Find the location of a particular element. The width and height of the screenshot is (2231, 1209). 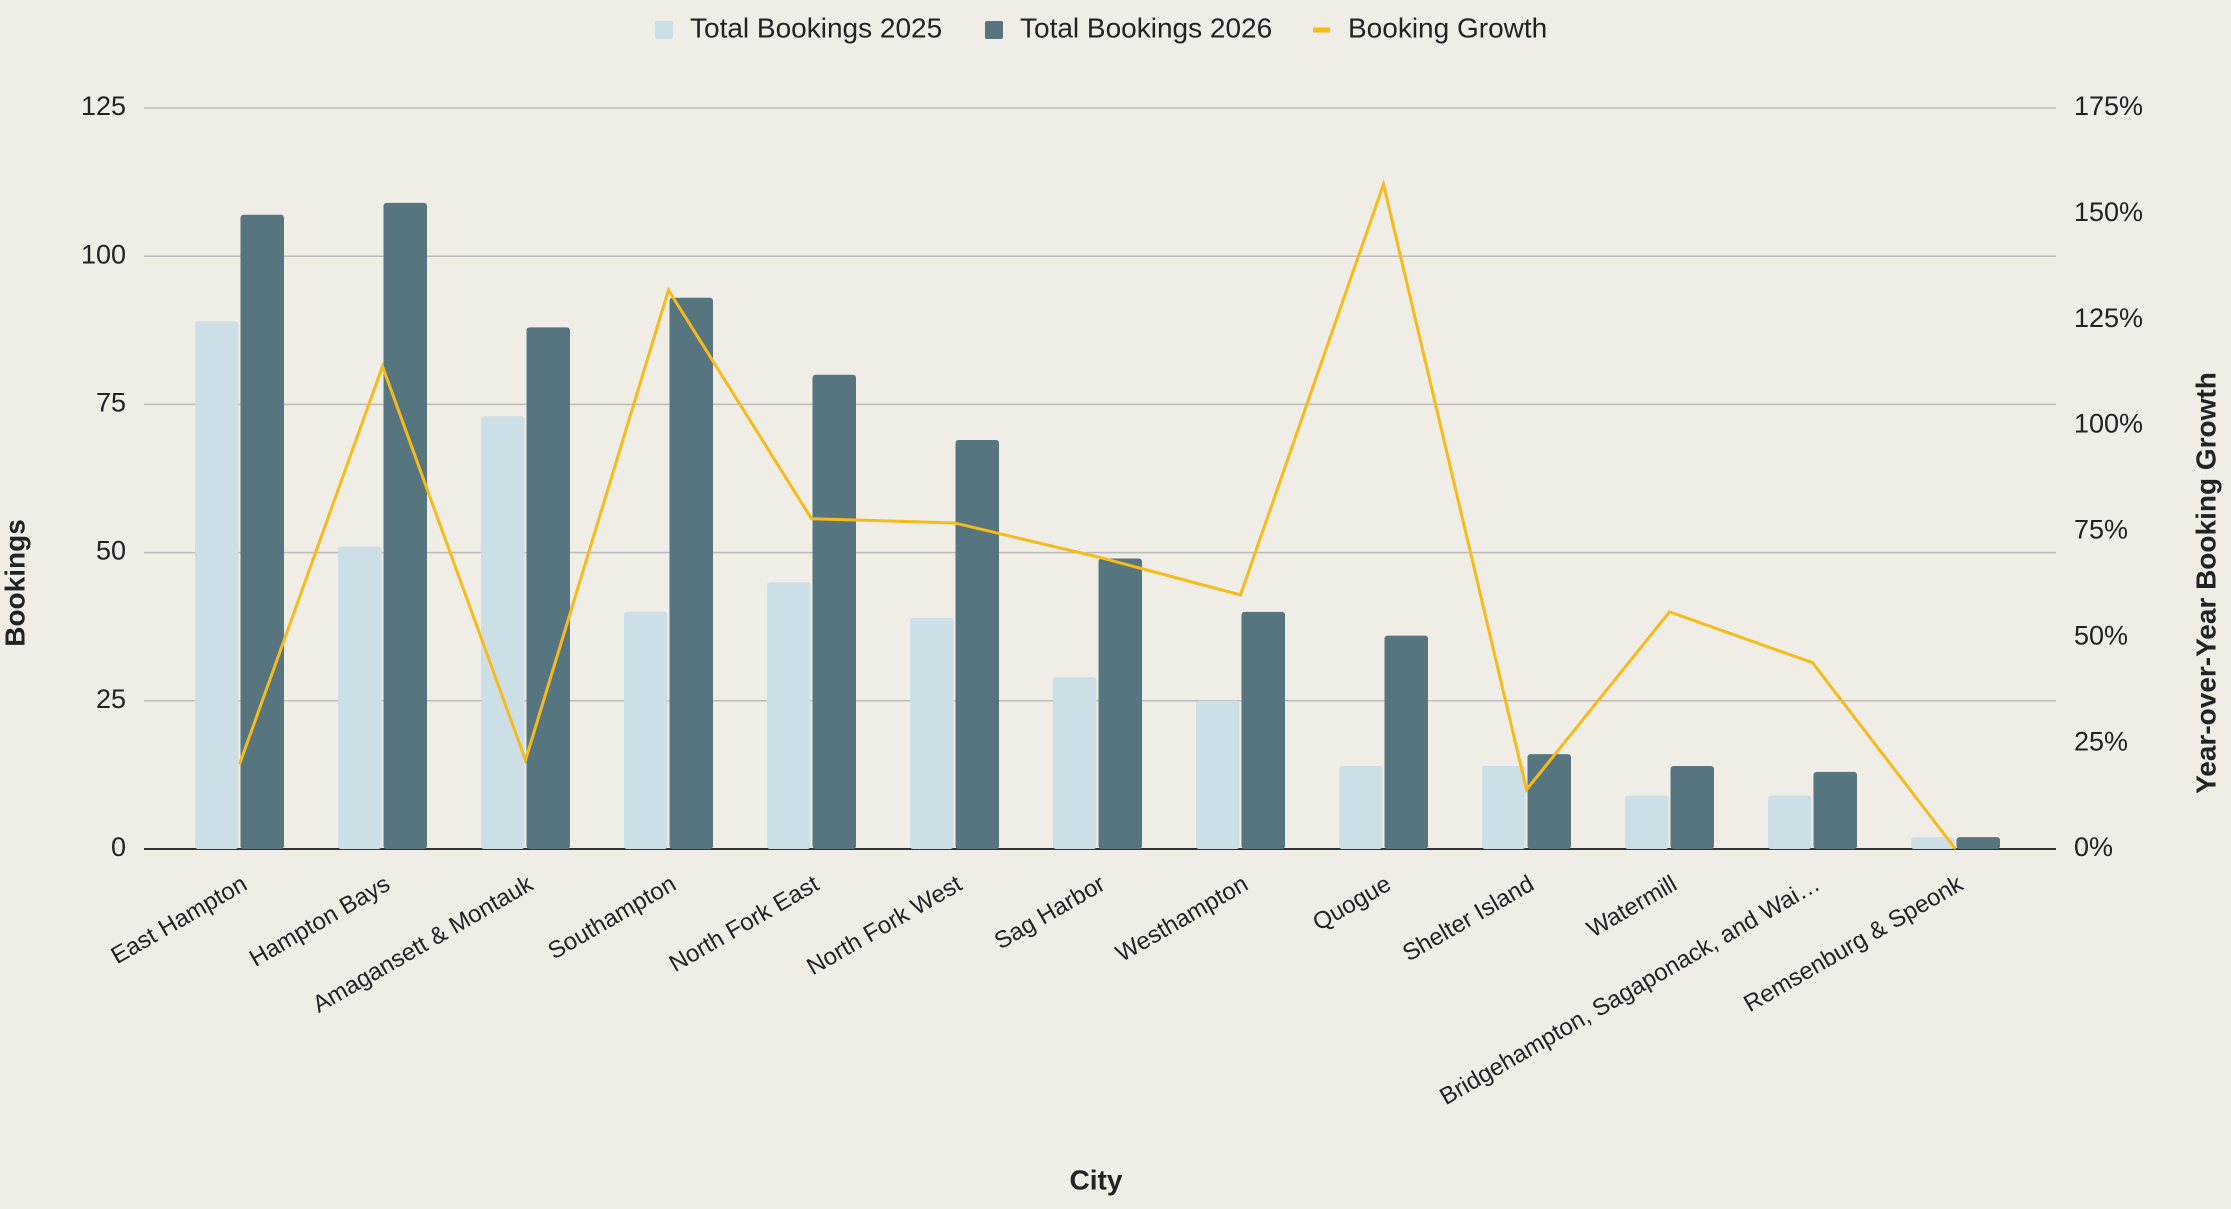

x-tick-label: Watermill is located at coordinates (1631, 906).